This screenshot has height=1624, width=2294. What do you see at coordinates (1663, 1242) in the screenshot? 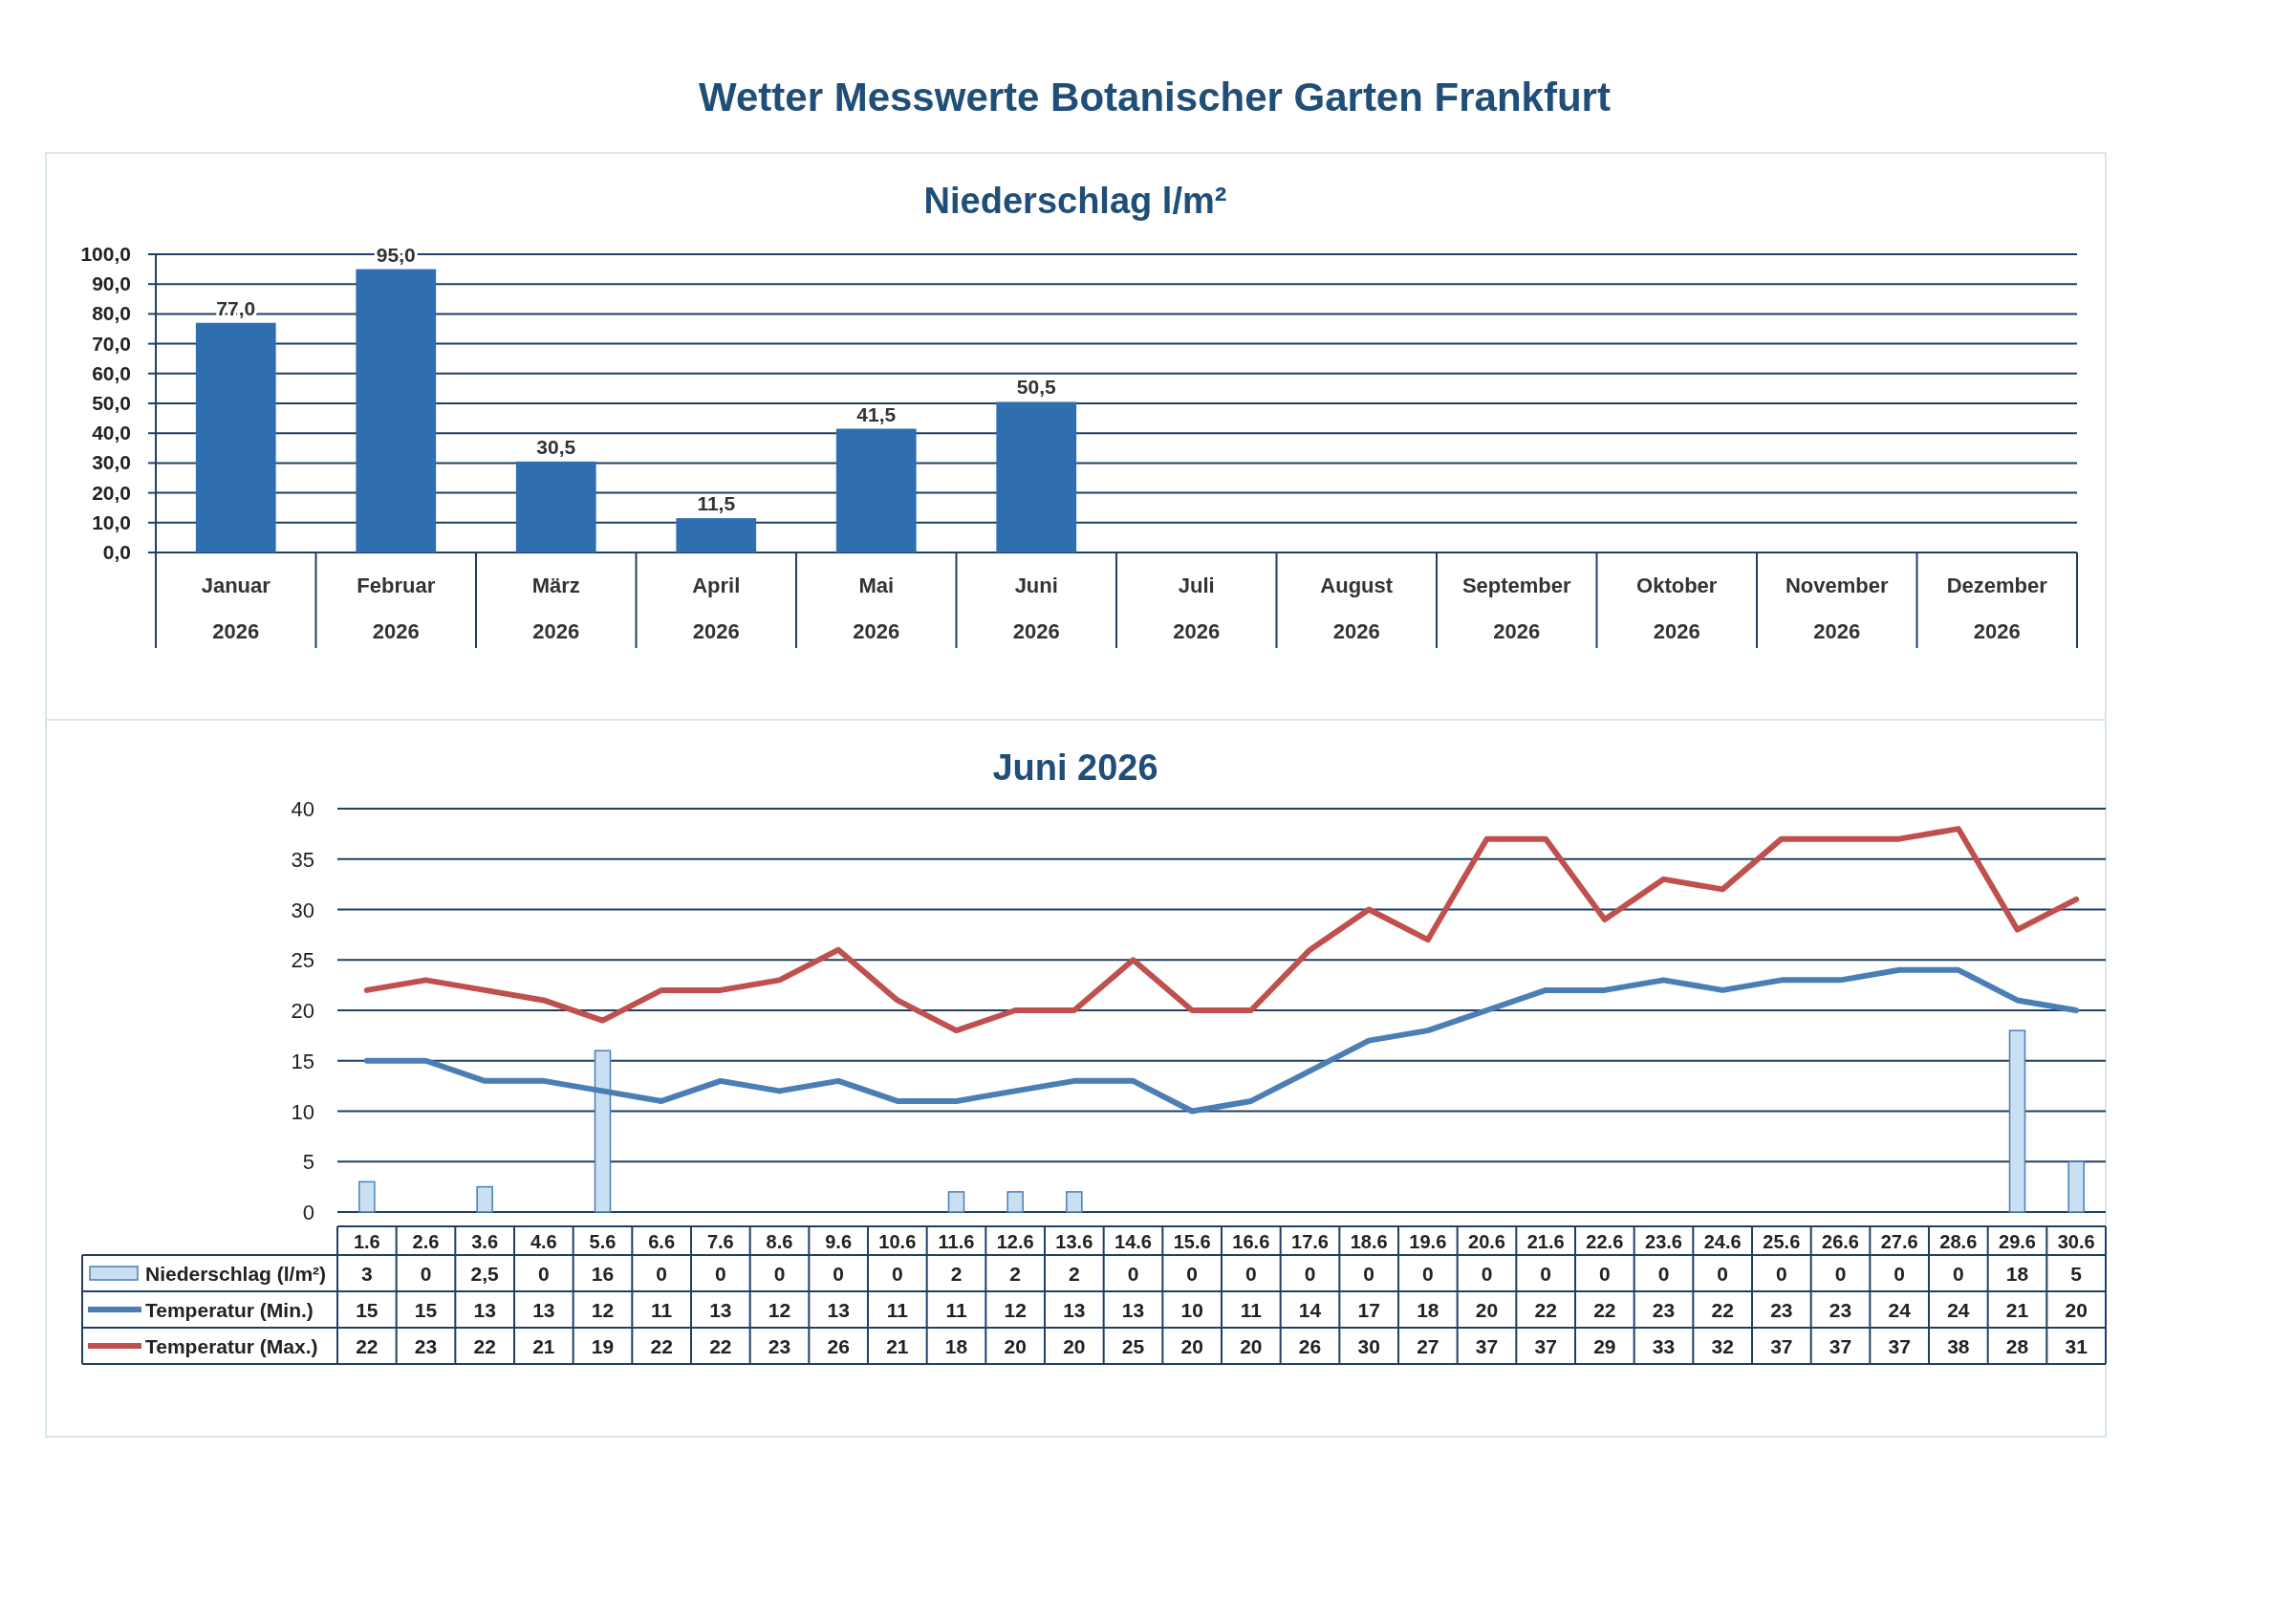
I see `x-tick-label: 23.6` at bounding box center [1663, 1242].